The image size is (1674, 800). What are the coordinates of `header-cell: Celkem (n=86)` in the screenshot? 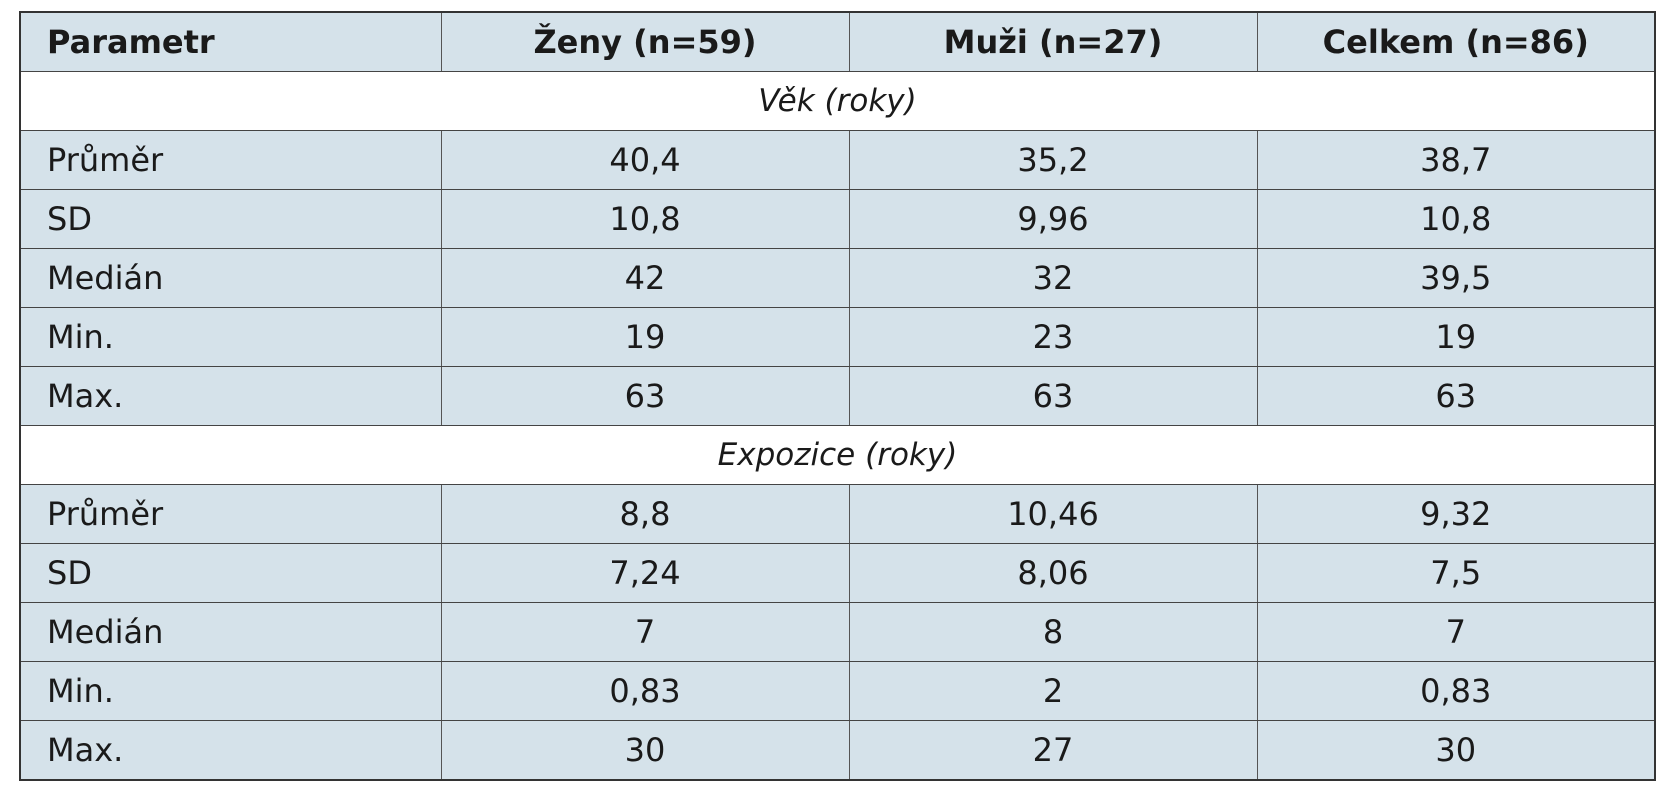 It's located at (1456, 41).